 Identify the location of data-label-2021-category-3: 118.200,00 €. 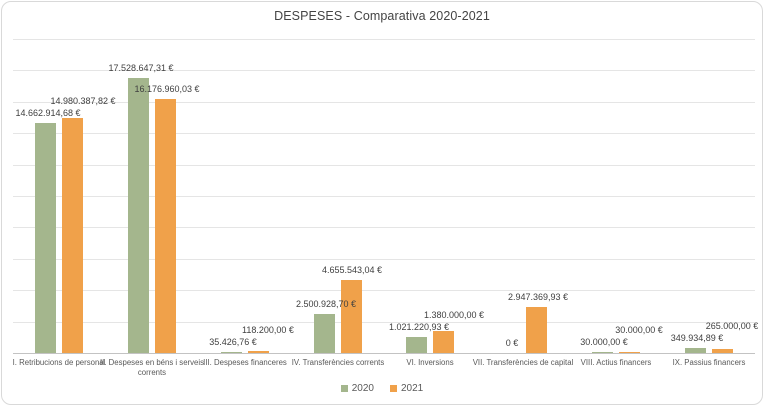
(268, 330).